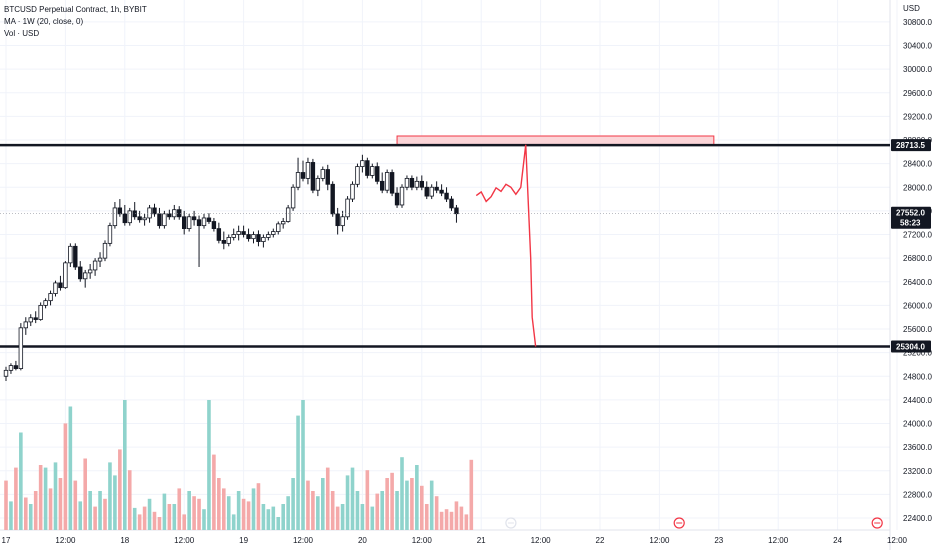 The width and height of the screenshot is (932, 550). What do you see at coordinates (911, 145) in the screenshot?
I see `upper-level-tag-bg` at bounding box center [911, 145].